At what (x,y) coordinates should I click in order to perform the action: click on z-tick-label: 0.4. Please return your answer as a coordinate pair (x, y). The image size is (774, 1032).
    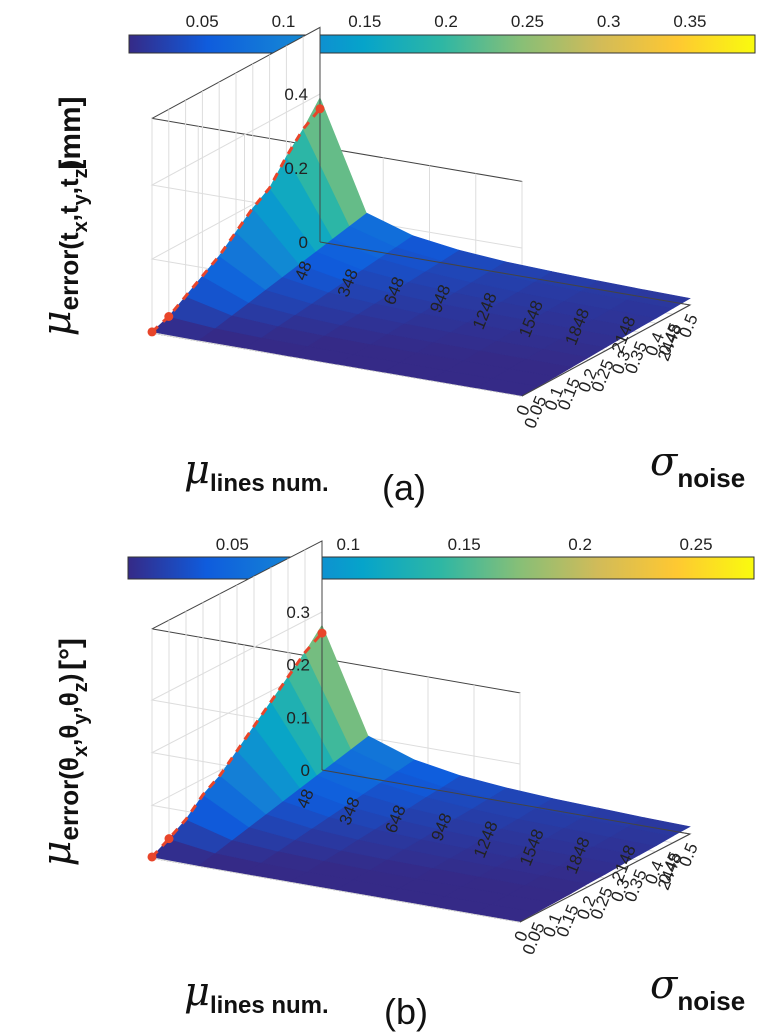
    Looking at the image, I should click on (296, 94).